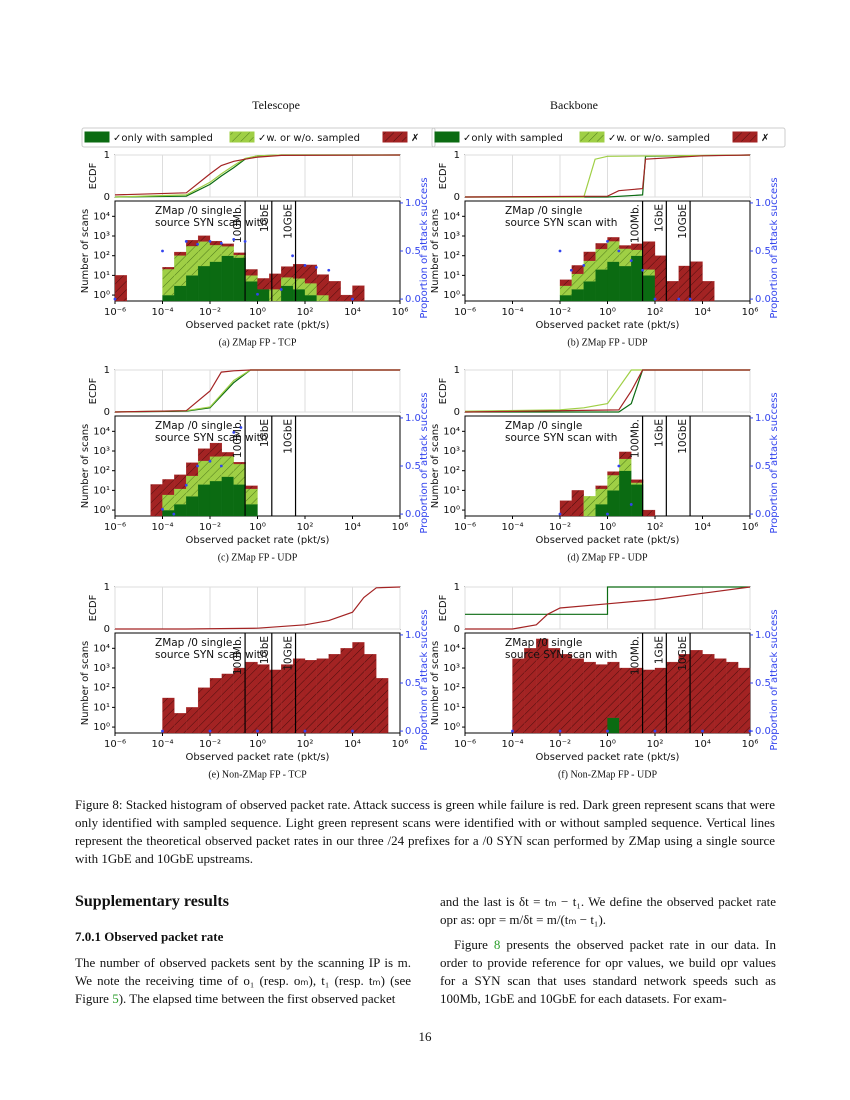 This screenshot has height=1100, width=850. Describe the element at coordinates (543, 426) in the screenshot. I see `annotation: ZMap /0 single` at that location.